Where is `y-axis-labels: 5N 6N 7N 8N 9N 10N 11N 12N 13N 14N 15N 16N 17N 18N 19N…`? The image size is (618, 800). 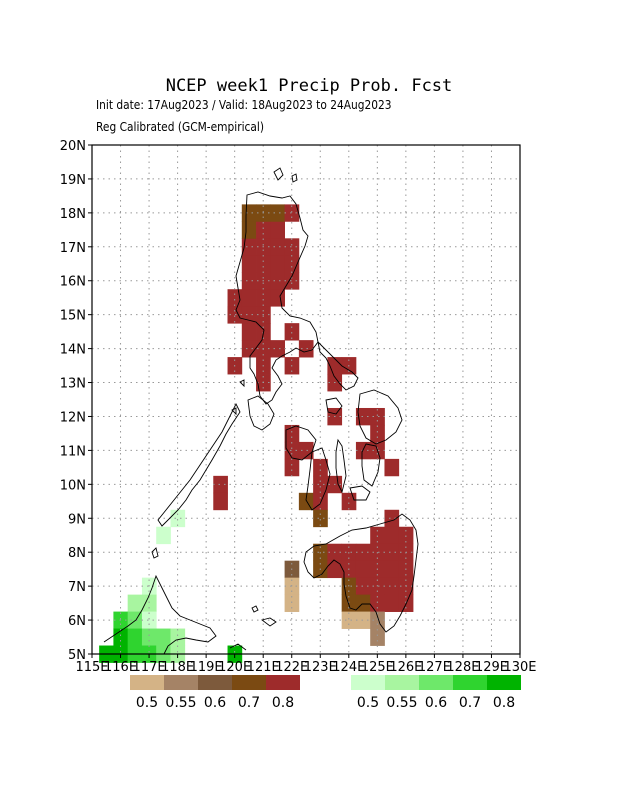
y-axis-labels: 5N 6N 7N 8N 9N 10N 11N 12N 13N 14N 15N 16N 17N 18N 19N… is located at coordinates (76, 401).